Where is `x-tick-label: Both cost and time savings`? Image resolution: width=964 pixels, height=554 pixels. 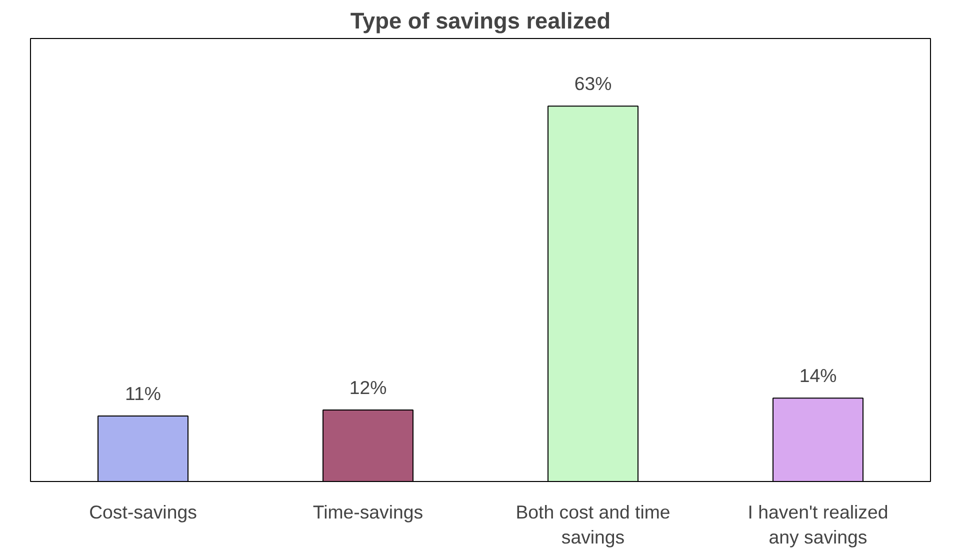 x-tick-label: Both cost and time savings is located at coordinates (593, 525).